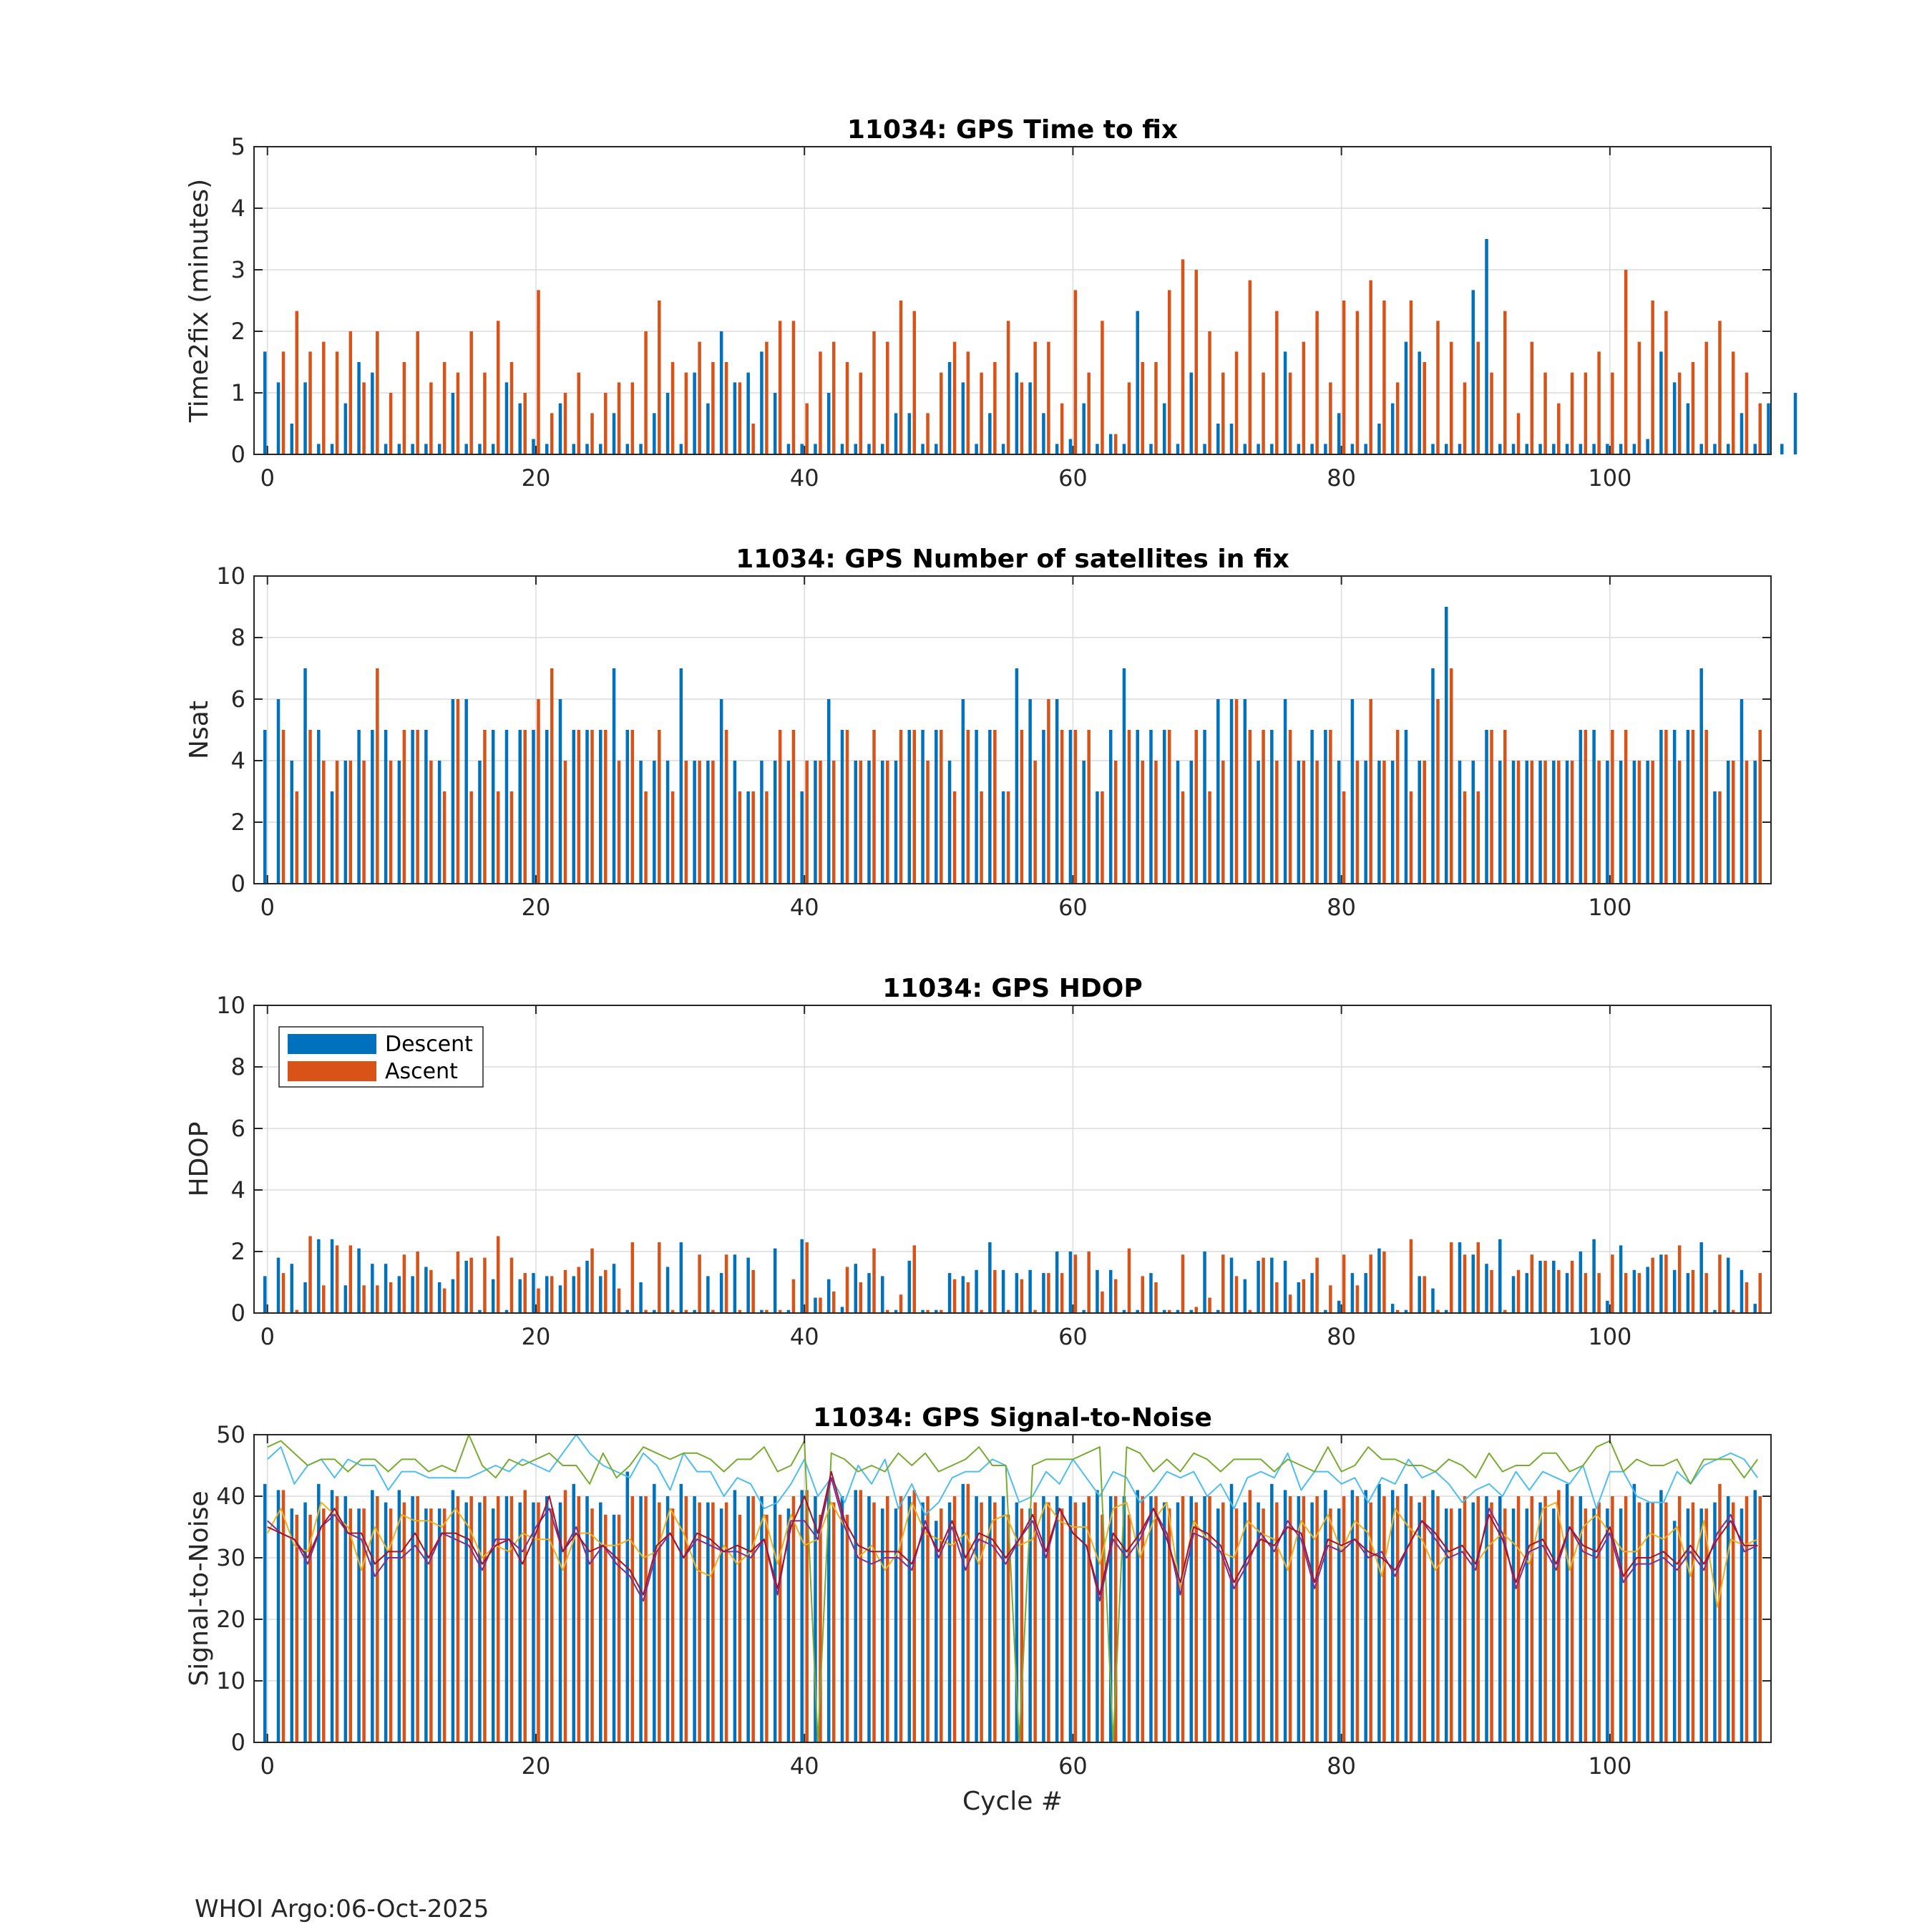 This screenshot has height=1932, width=1932. What do you see at coordinates (1012, 729) in the screenshot?
I see `axes-box` at bounding box center [1012, 729].